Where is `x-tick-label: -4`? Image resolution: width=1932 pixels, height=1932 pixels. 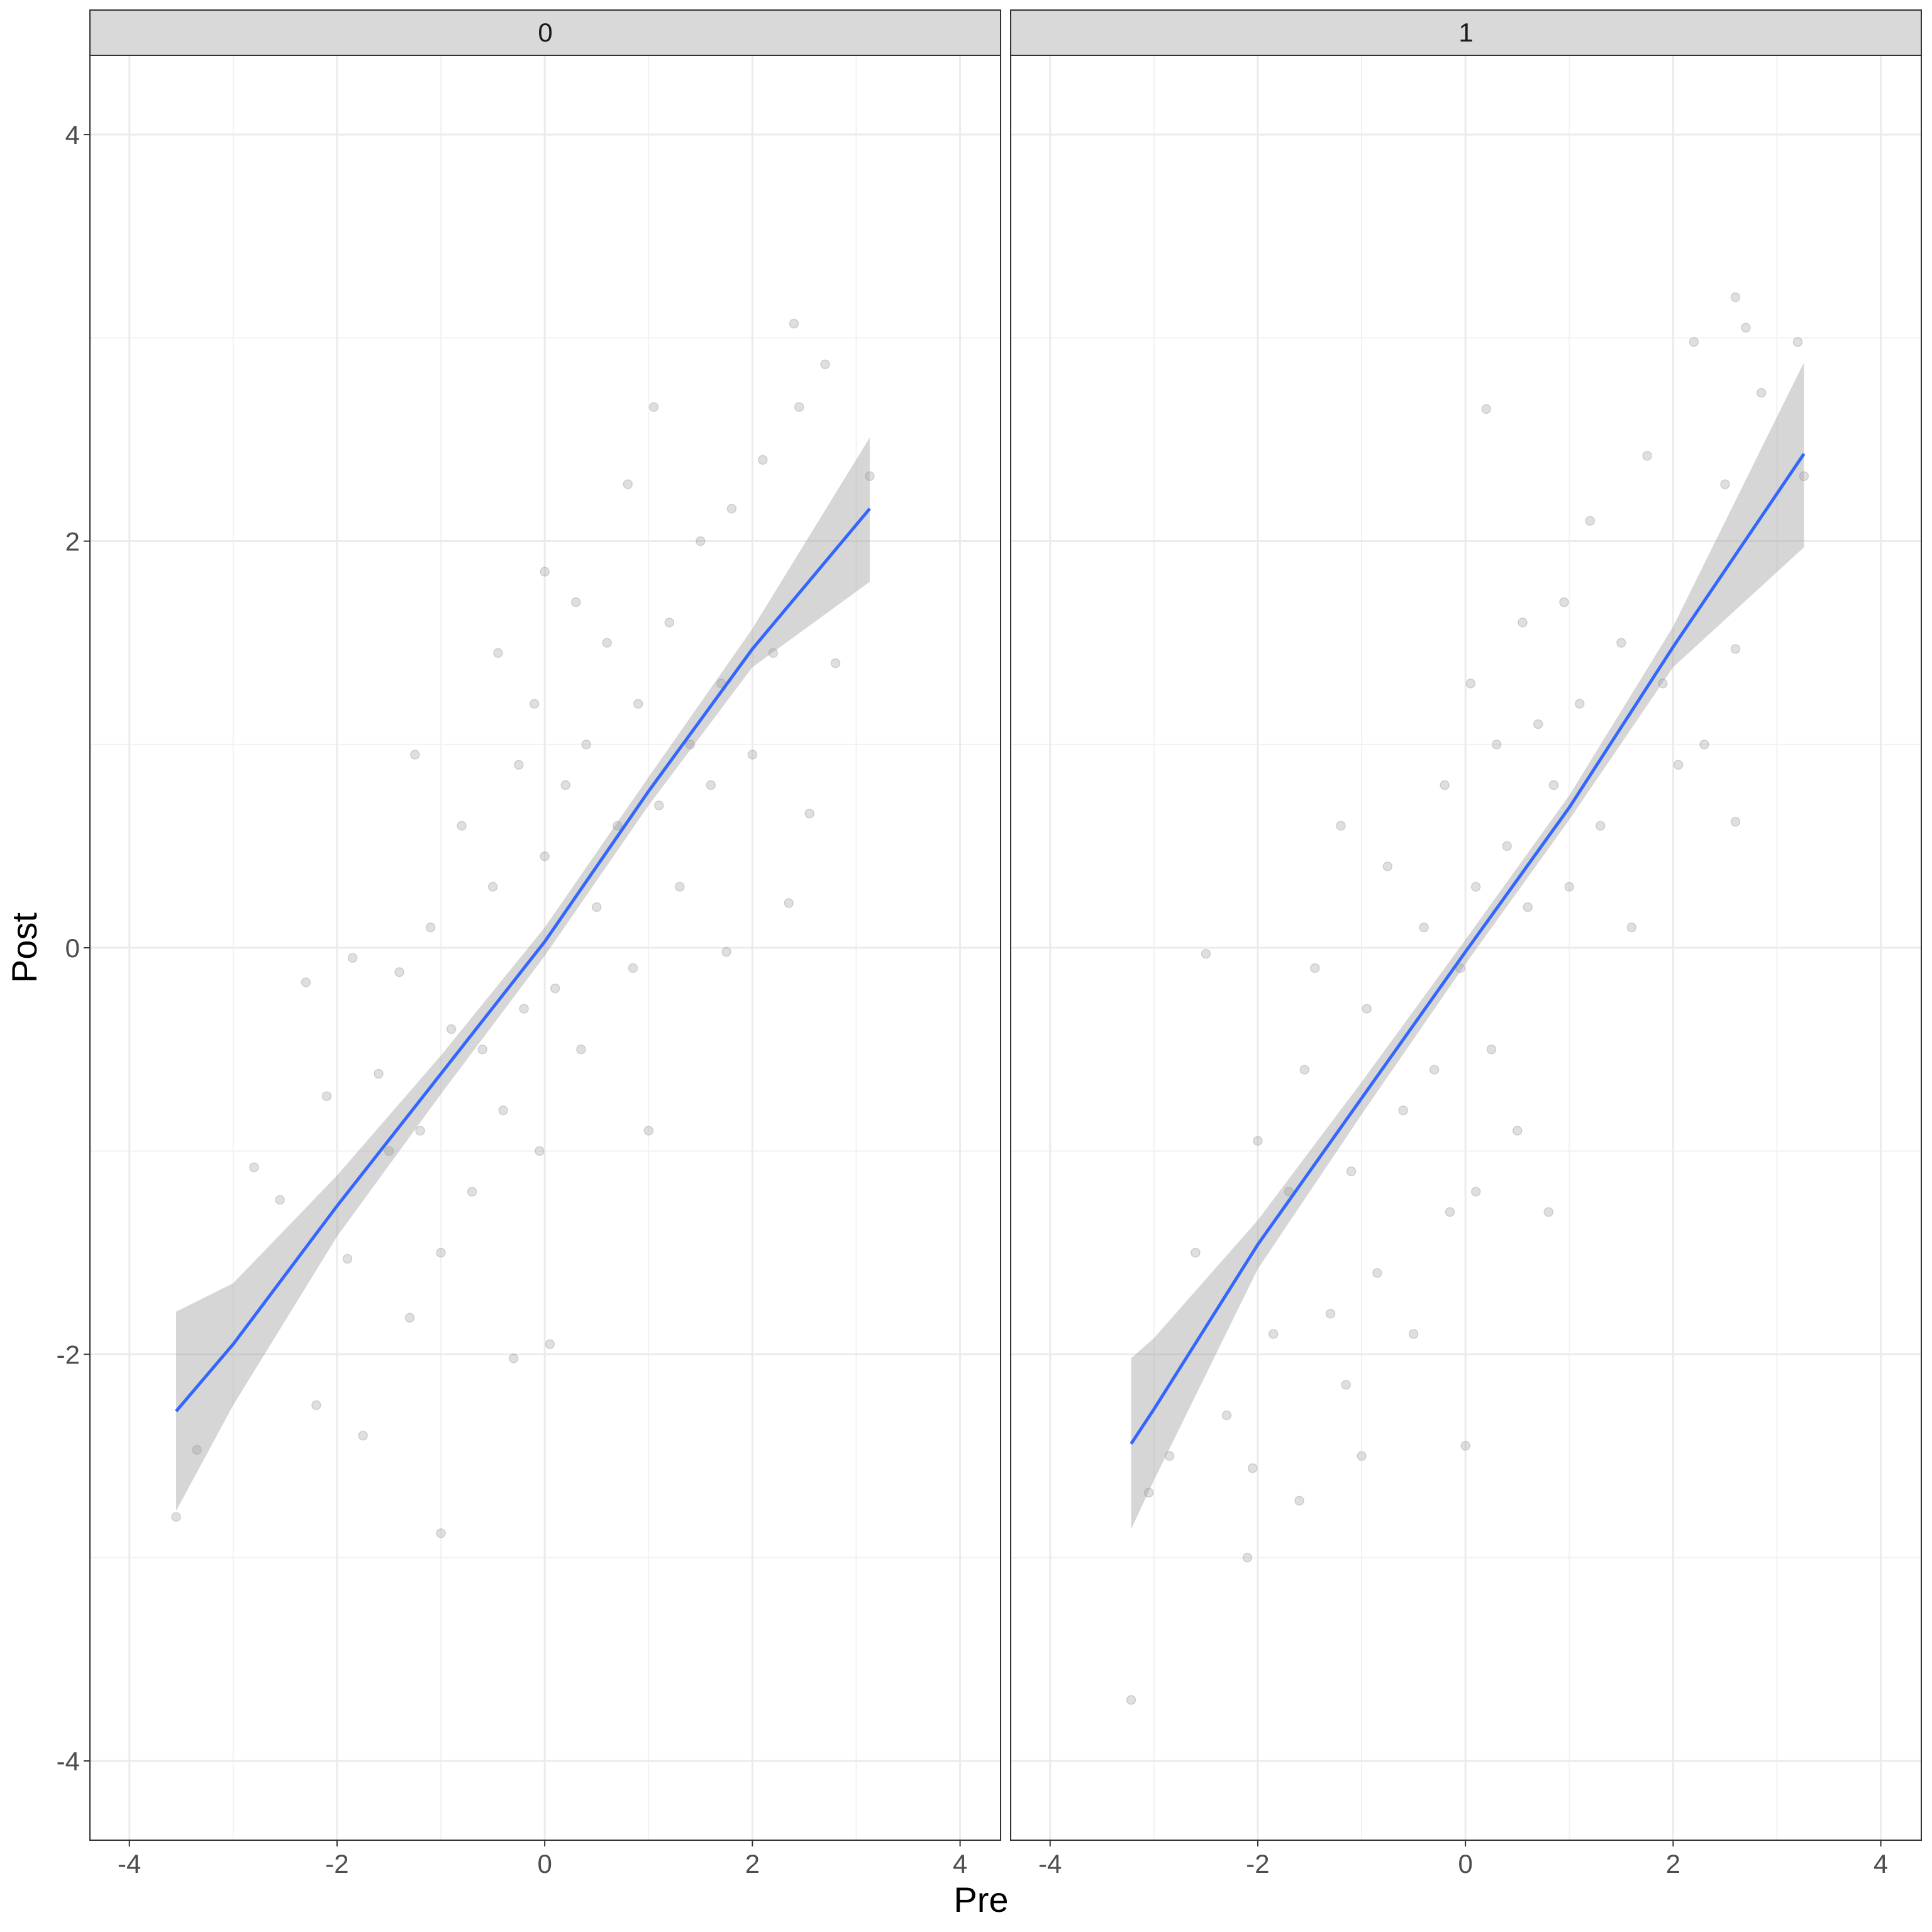
x-tick-label: -4 is located at coordinates (129, 1864).